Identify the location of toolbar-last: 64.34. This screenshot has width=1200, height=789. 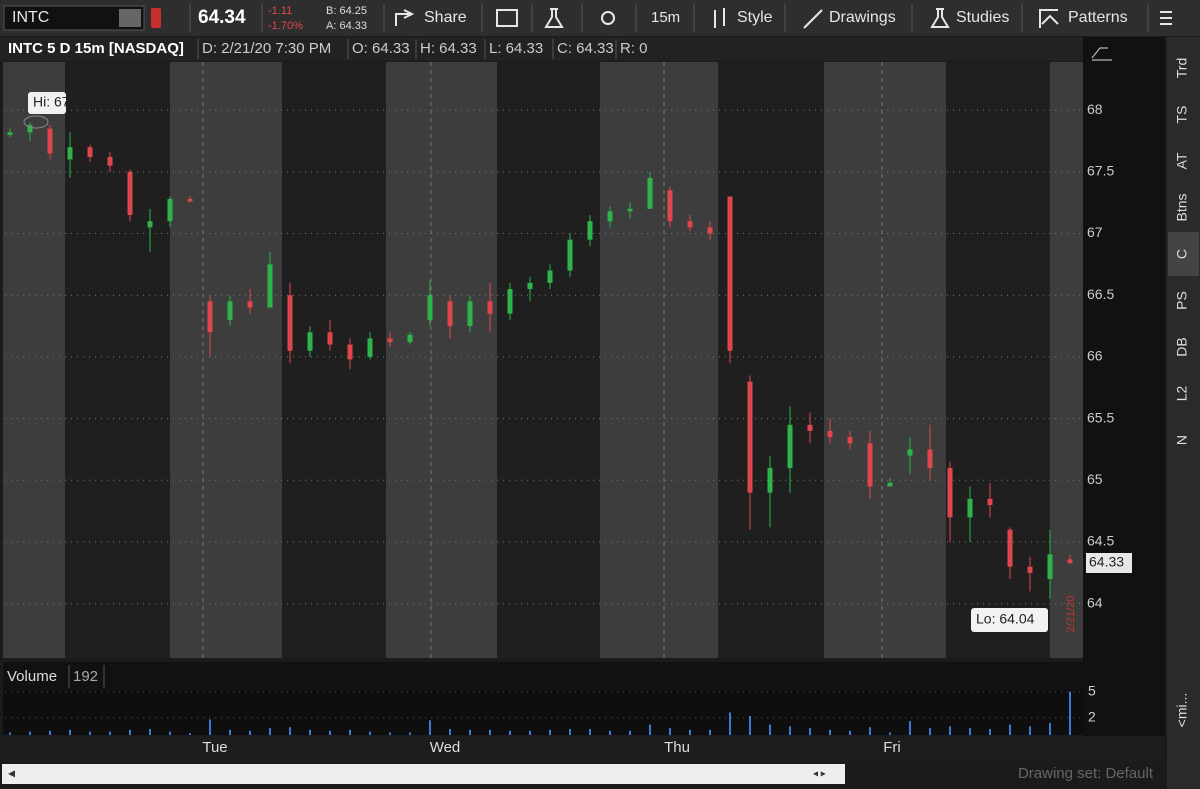
(222, 17).